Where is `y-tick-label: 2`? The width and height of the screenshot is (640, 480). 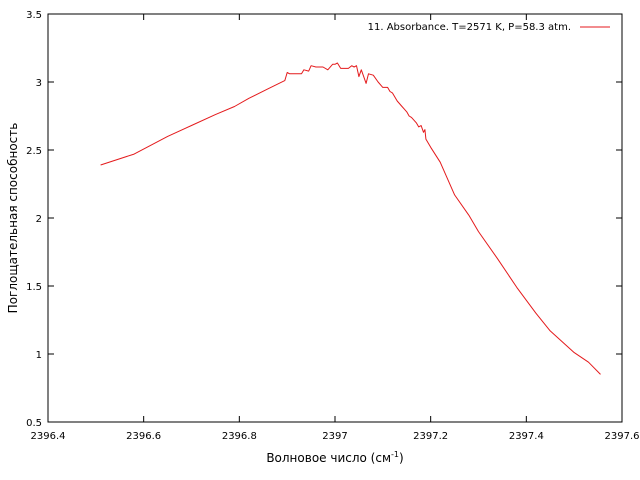 y-tick-label: 2 is located at coordinates (39, 219).